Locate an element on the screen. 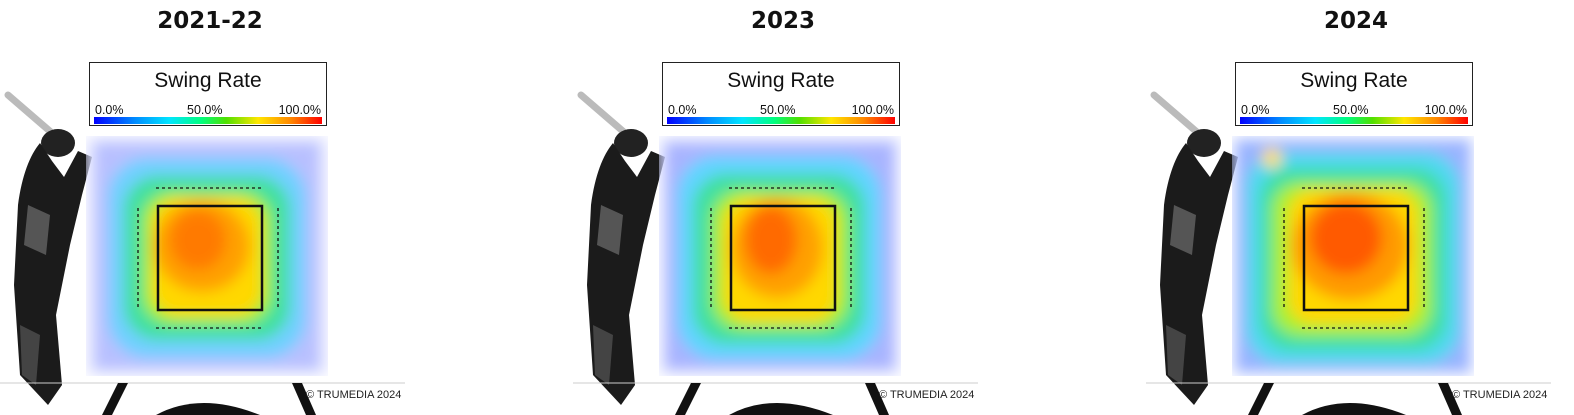 This screenshot has height=415, width=1574. panel-title: 2024 is located at coordinates (1355, 21).